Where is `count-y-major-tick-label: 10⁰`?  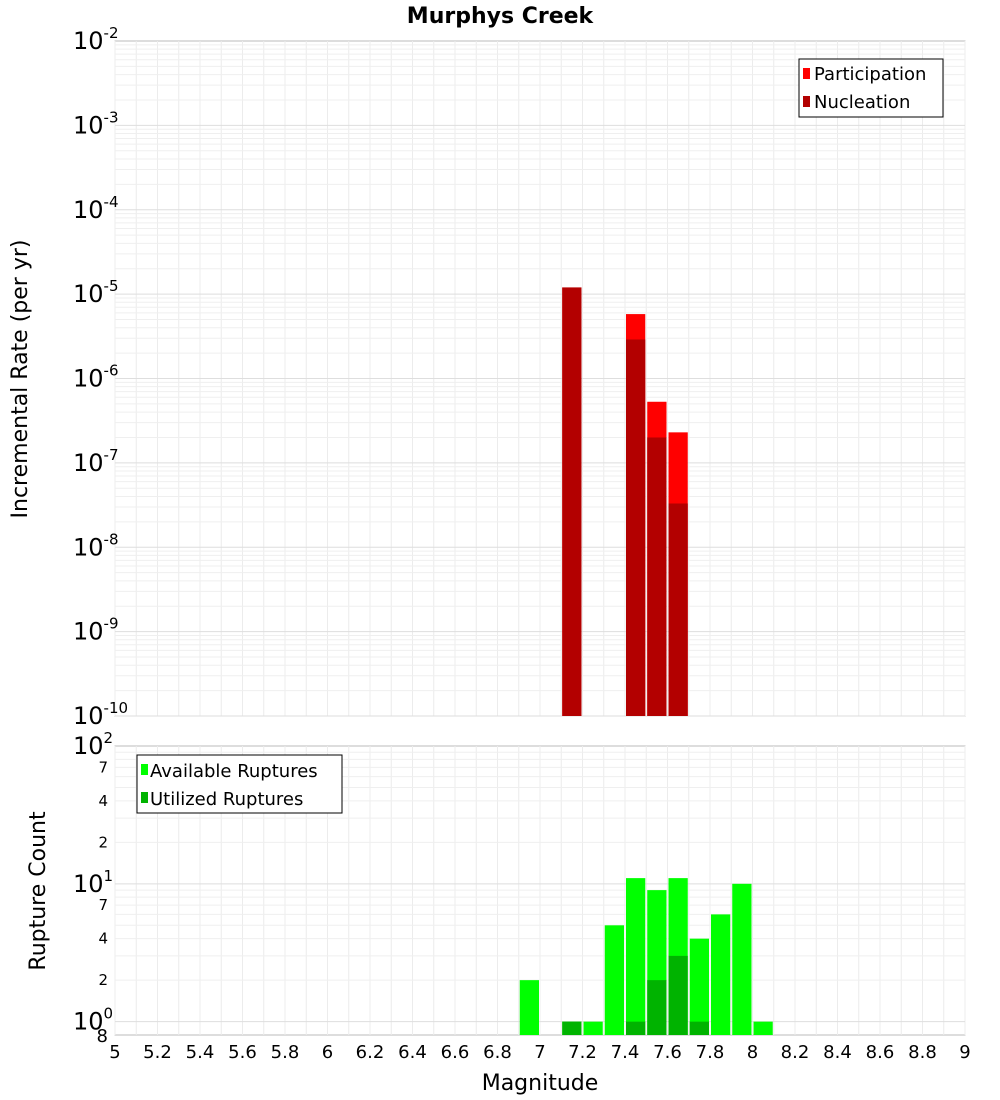
count-y-major-tick-label: 10⁰ is located at coordinates (93, 1020).